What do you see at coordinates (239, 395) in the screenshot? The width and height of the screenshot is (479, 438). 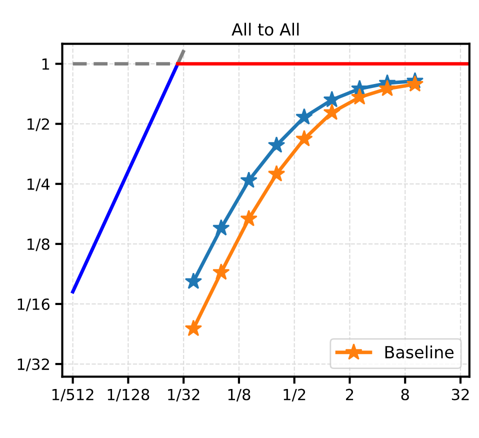 I see `x-tick-label: 1/8` at bounding box center [239, 395].